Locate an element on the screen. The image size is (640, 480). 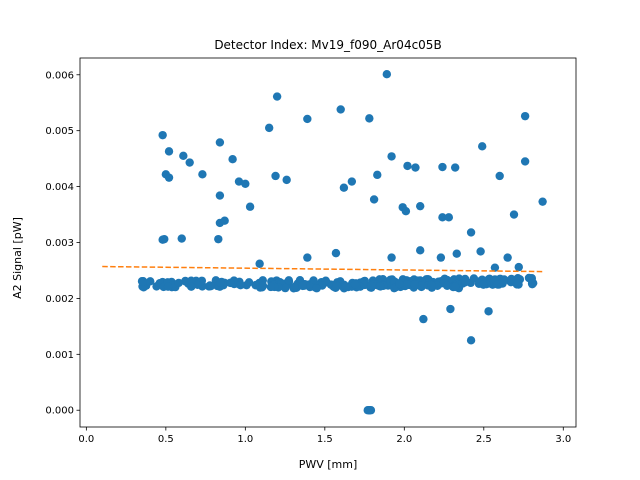
x-tick-label: 2.0 is located at coordinates (404, 439).